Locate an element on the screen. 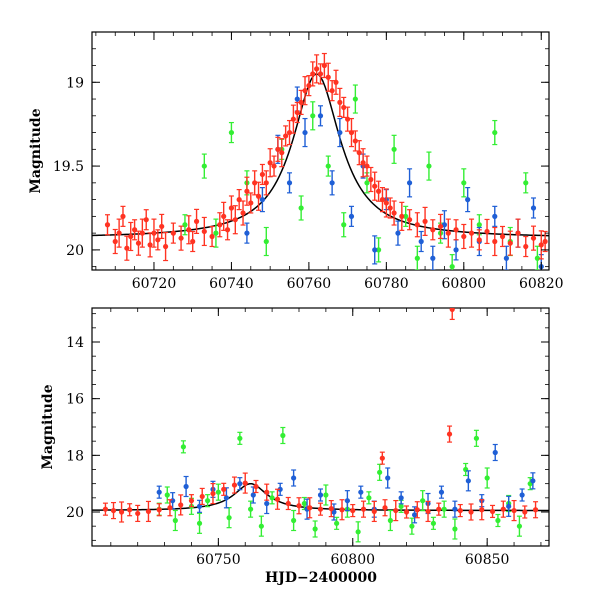  top-x-tick-label: 60800 is located at coordinates (464, 284).